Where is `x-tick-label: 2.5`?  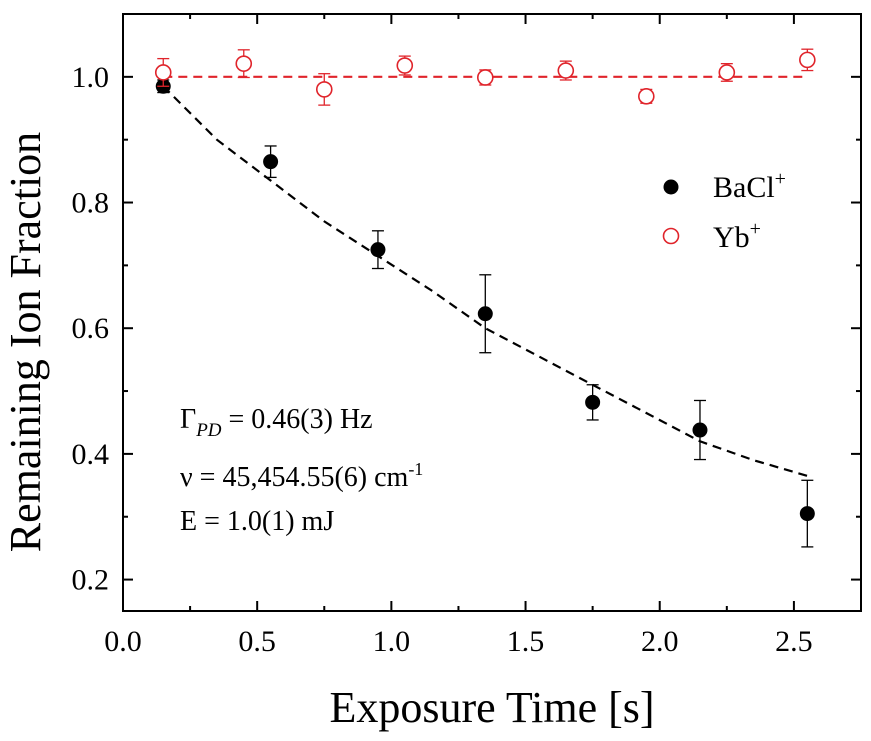
x-tick-label: 2.5 is located at coordinates (794, 641).